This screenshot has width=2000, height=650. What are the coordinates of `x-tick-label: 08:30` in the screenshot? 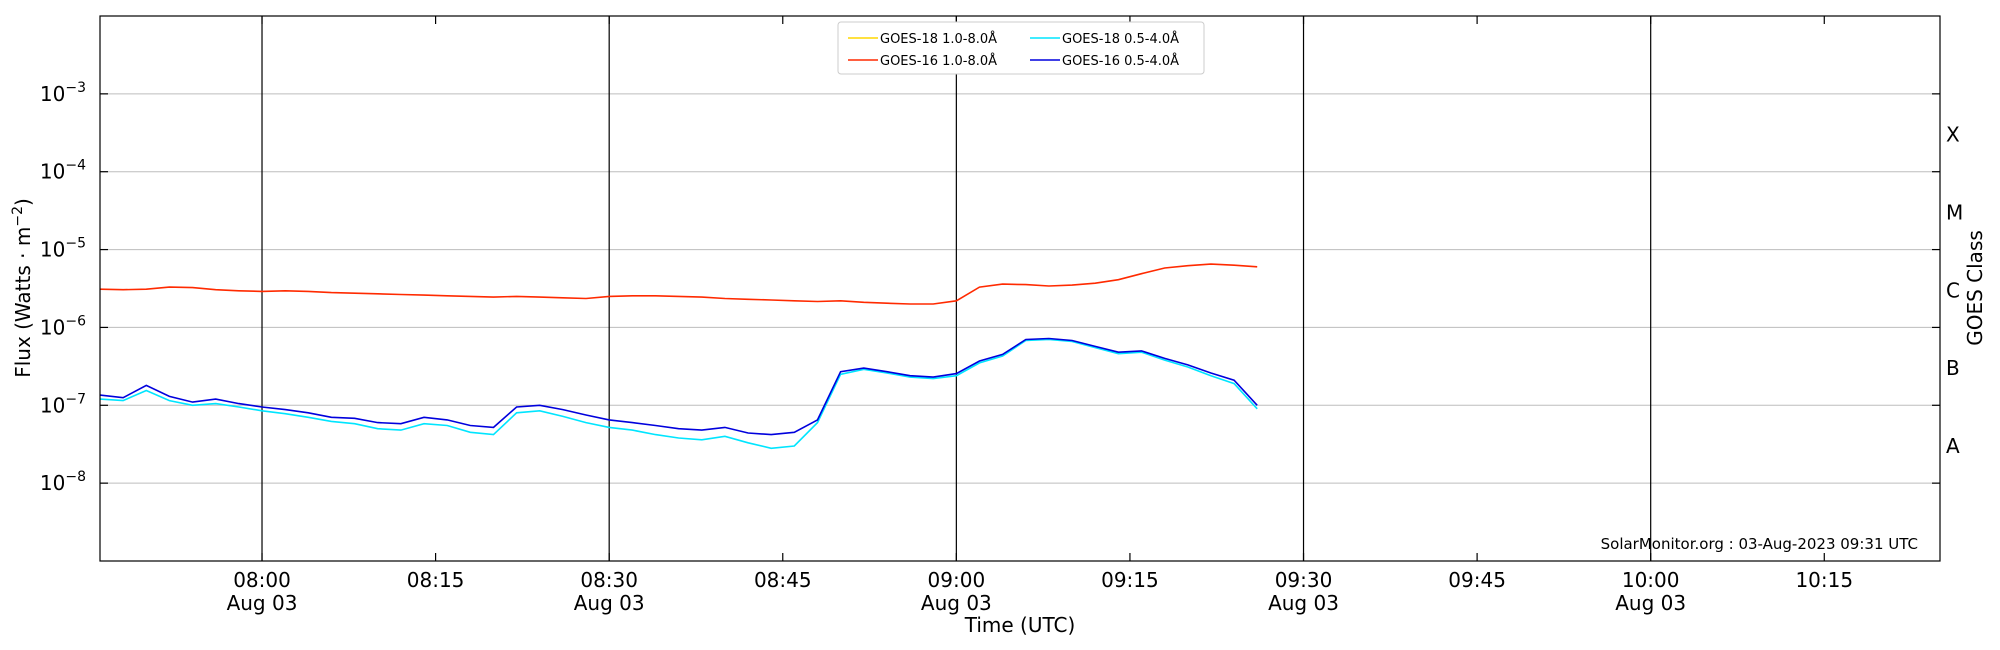 It's located at (609, 580).